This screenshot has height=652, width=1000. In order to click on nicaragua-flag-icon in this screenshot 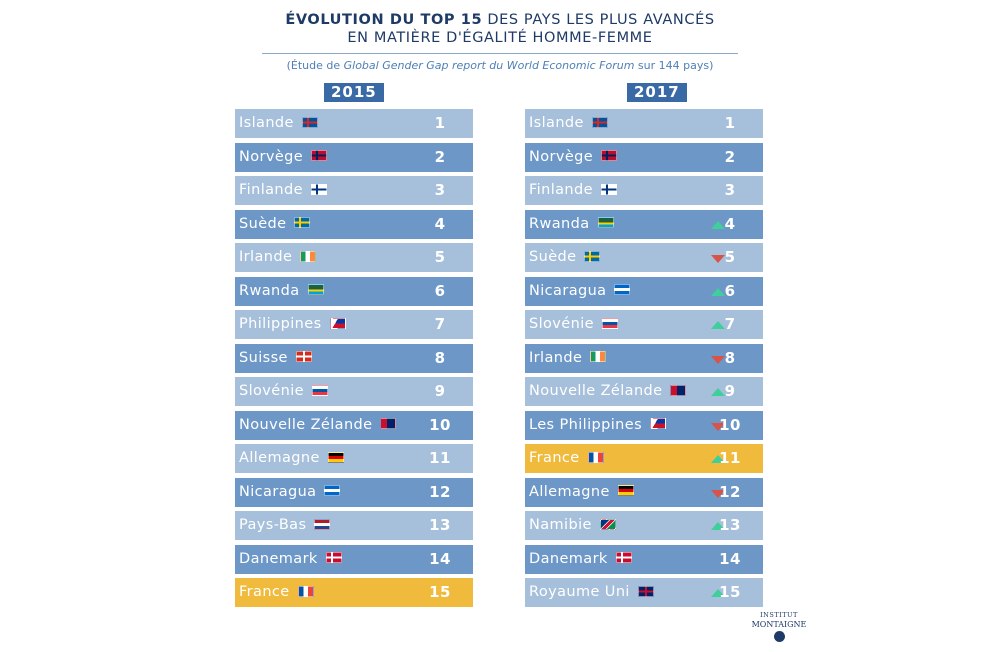, I will do `click(332, 490)`.